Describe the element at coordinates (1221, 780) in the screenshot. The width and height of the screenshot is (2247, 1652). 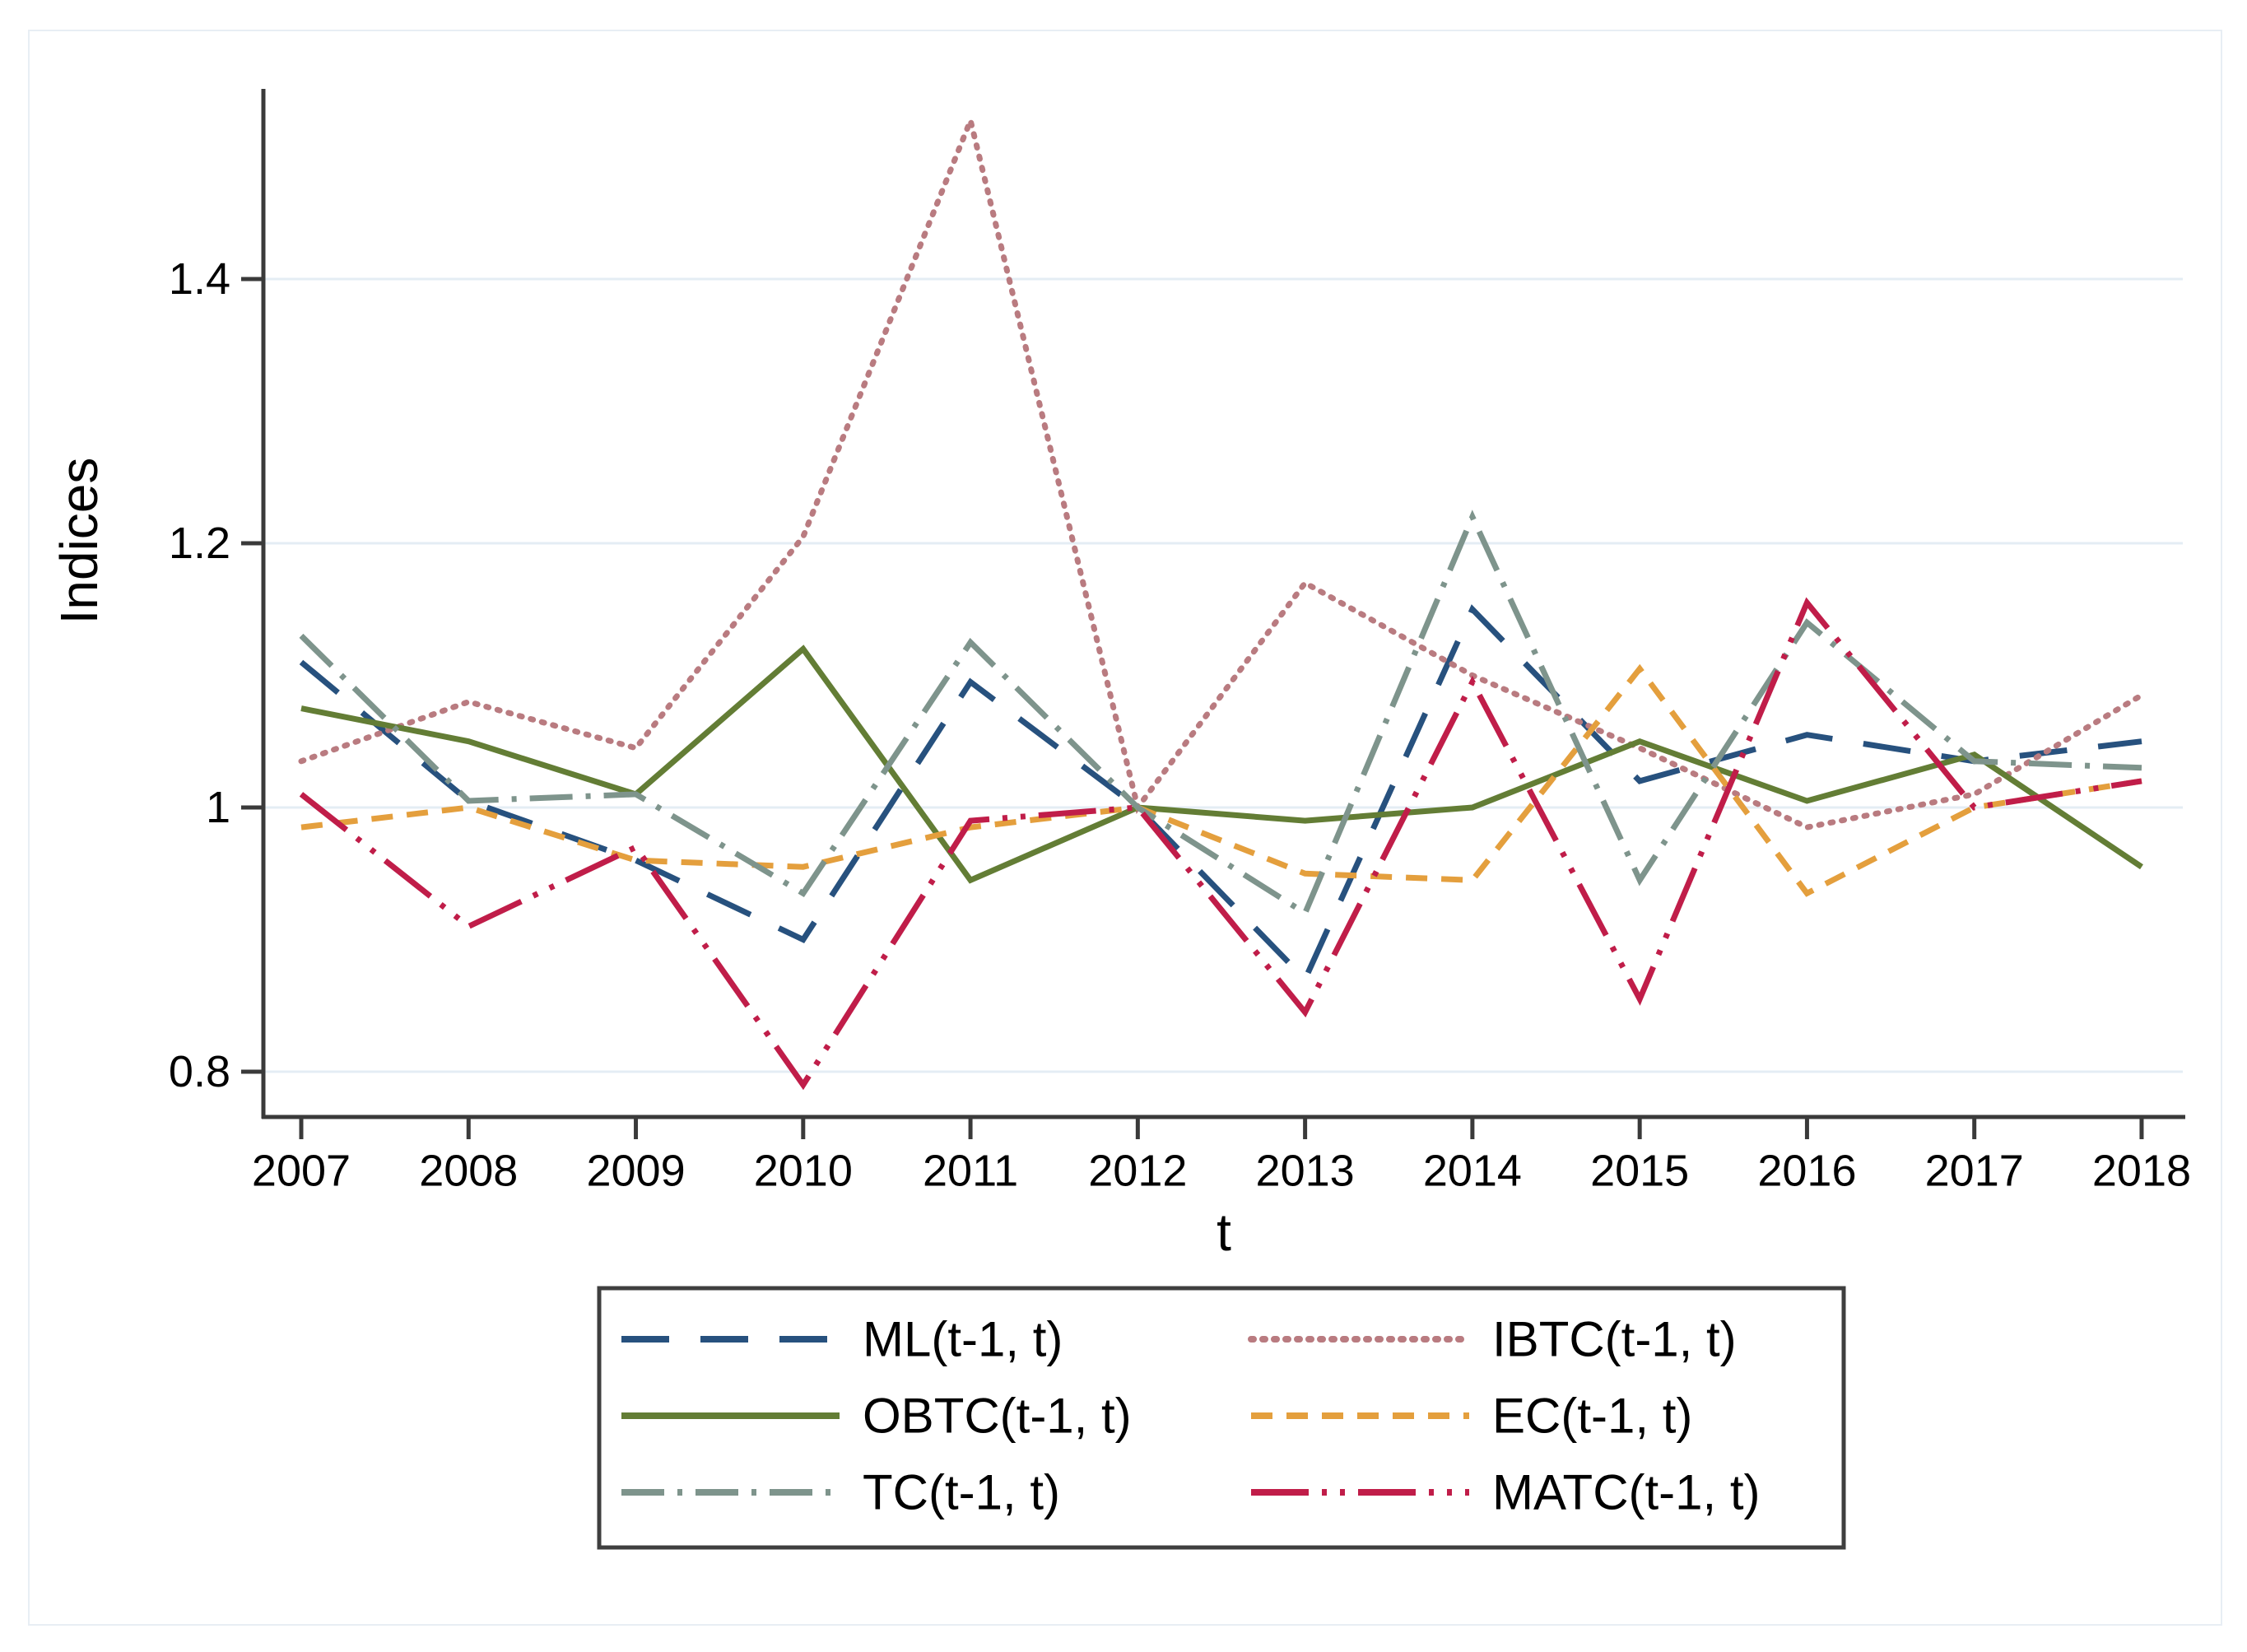
I see `series-line-ec` at that location.